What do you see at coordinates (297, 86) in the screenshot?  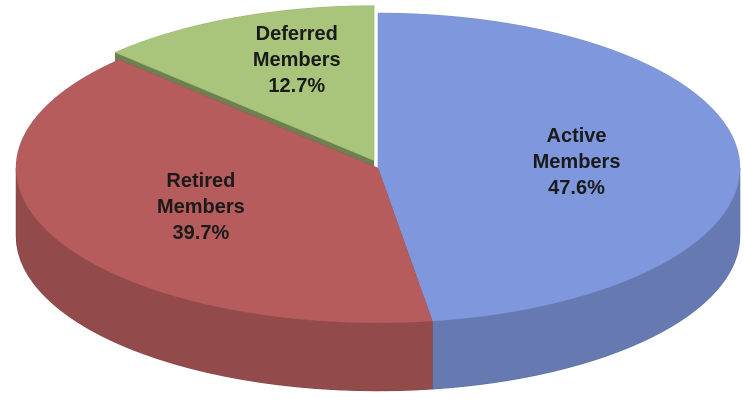 I see `value-label: 12.7%` at bounding box center [297, 86].